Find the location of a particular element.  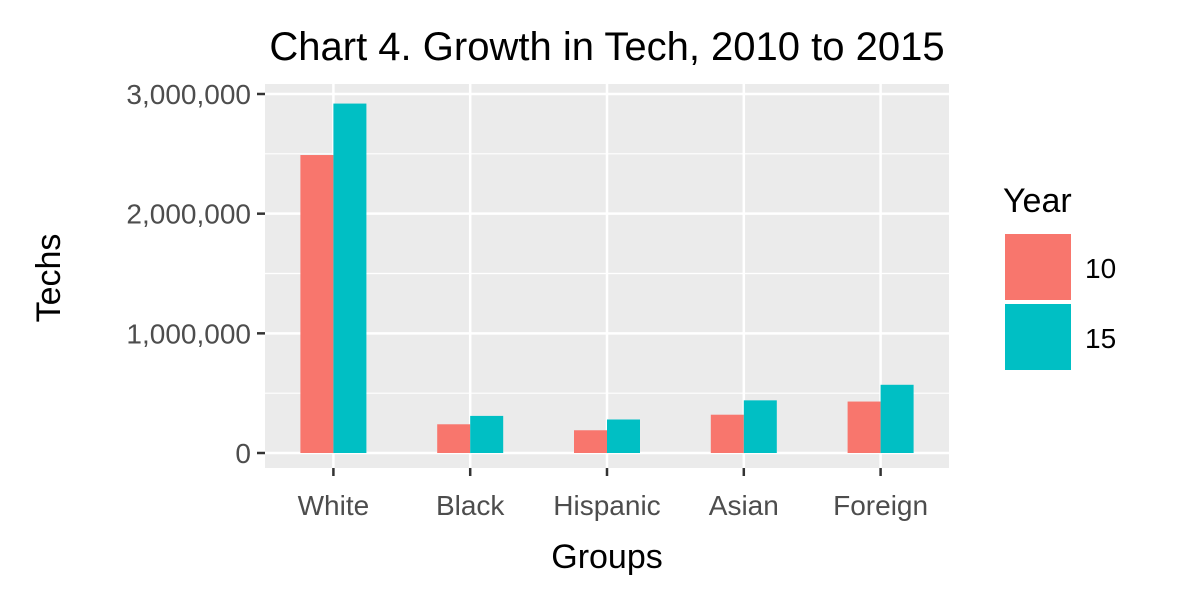

x-tick-label: Hispanic is located at coordinates (606, 505).